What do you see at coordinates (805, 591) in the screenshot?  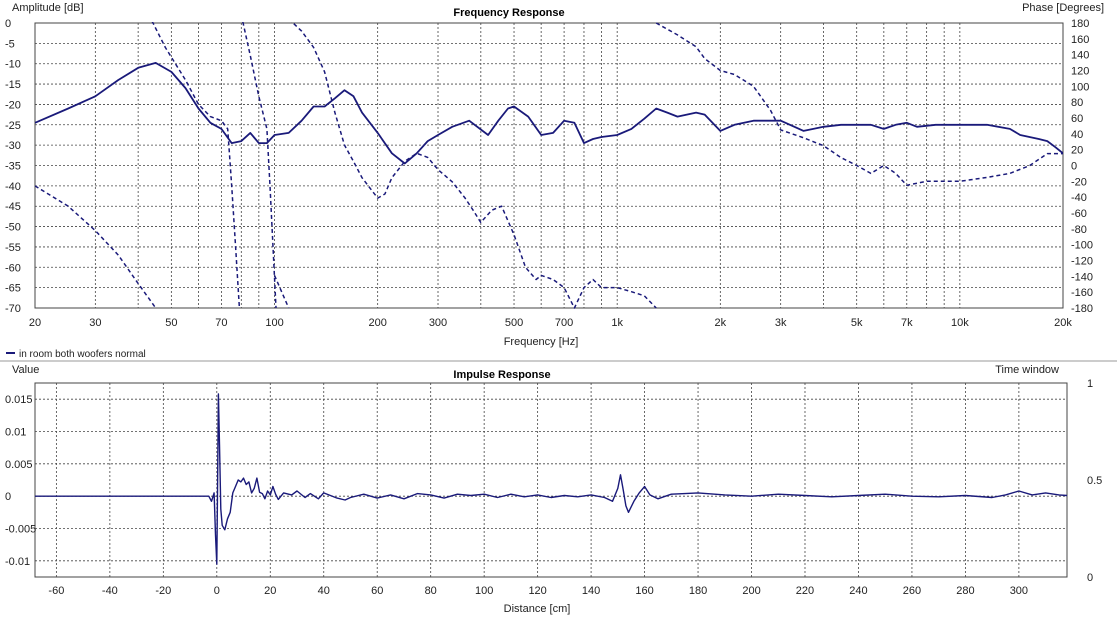 I see `distance-tick: 220` at bounding box center [805, 591].